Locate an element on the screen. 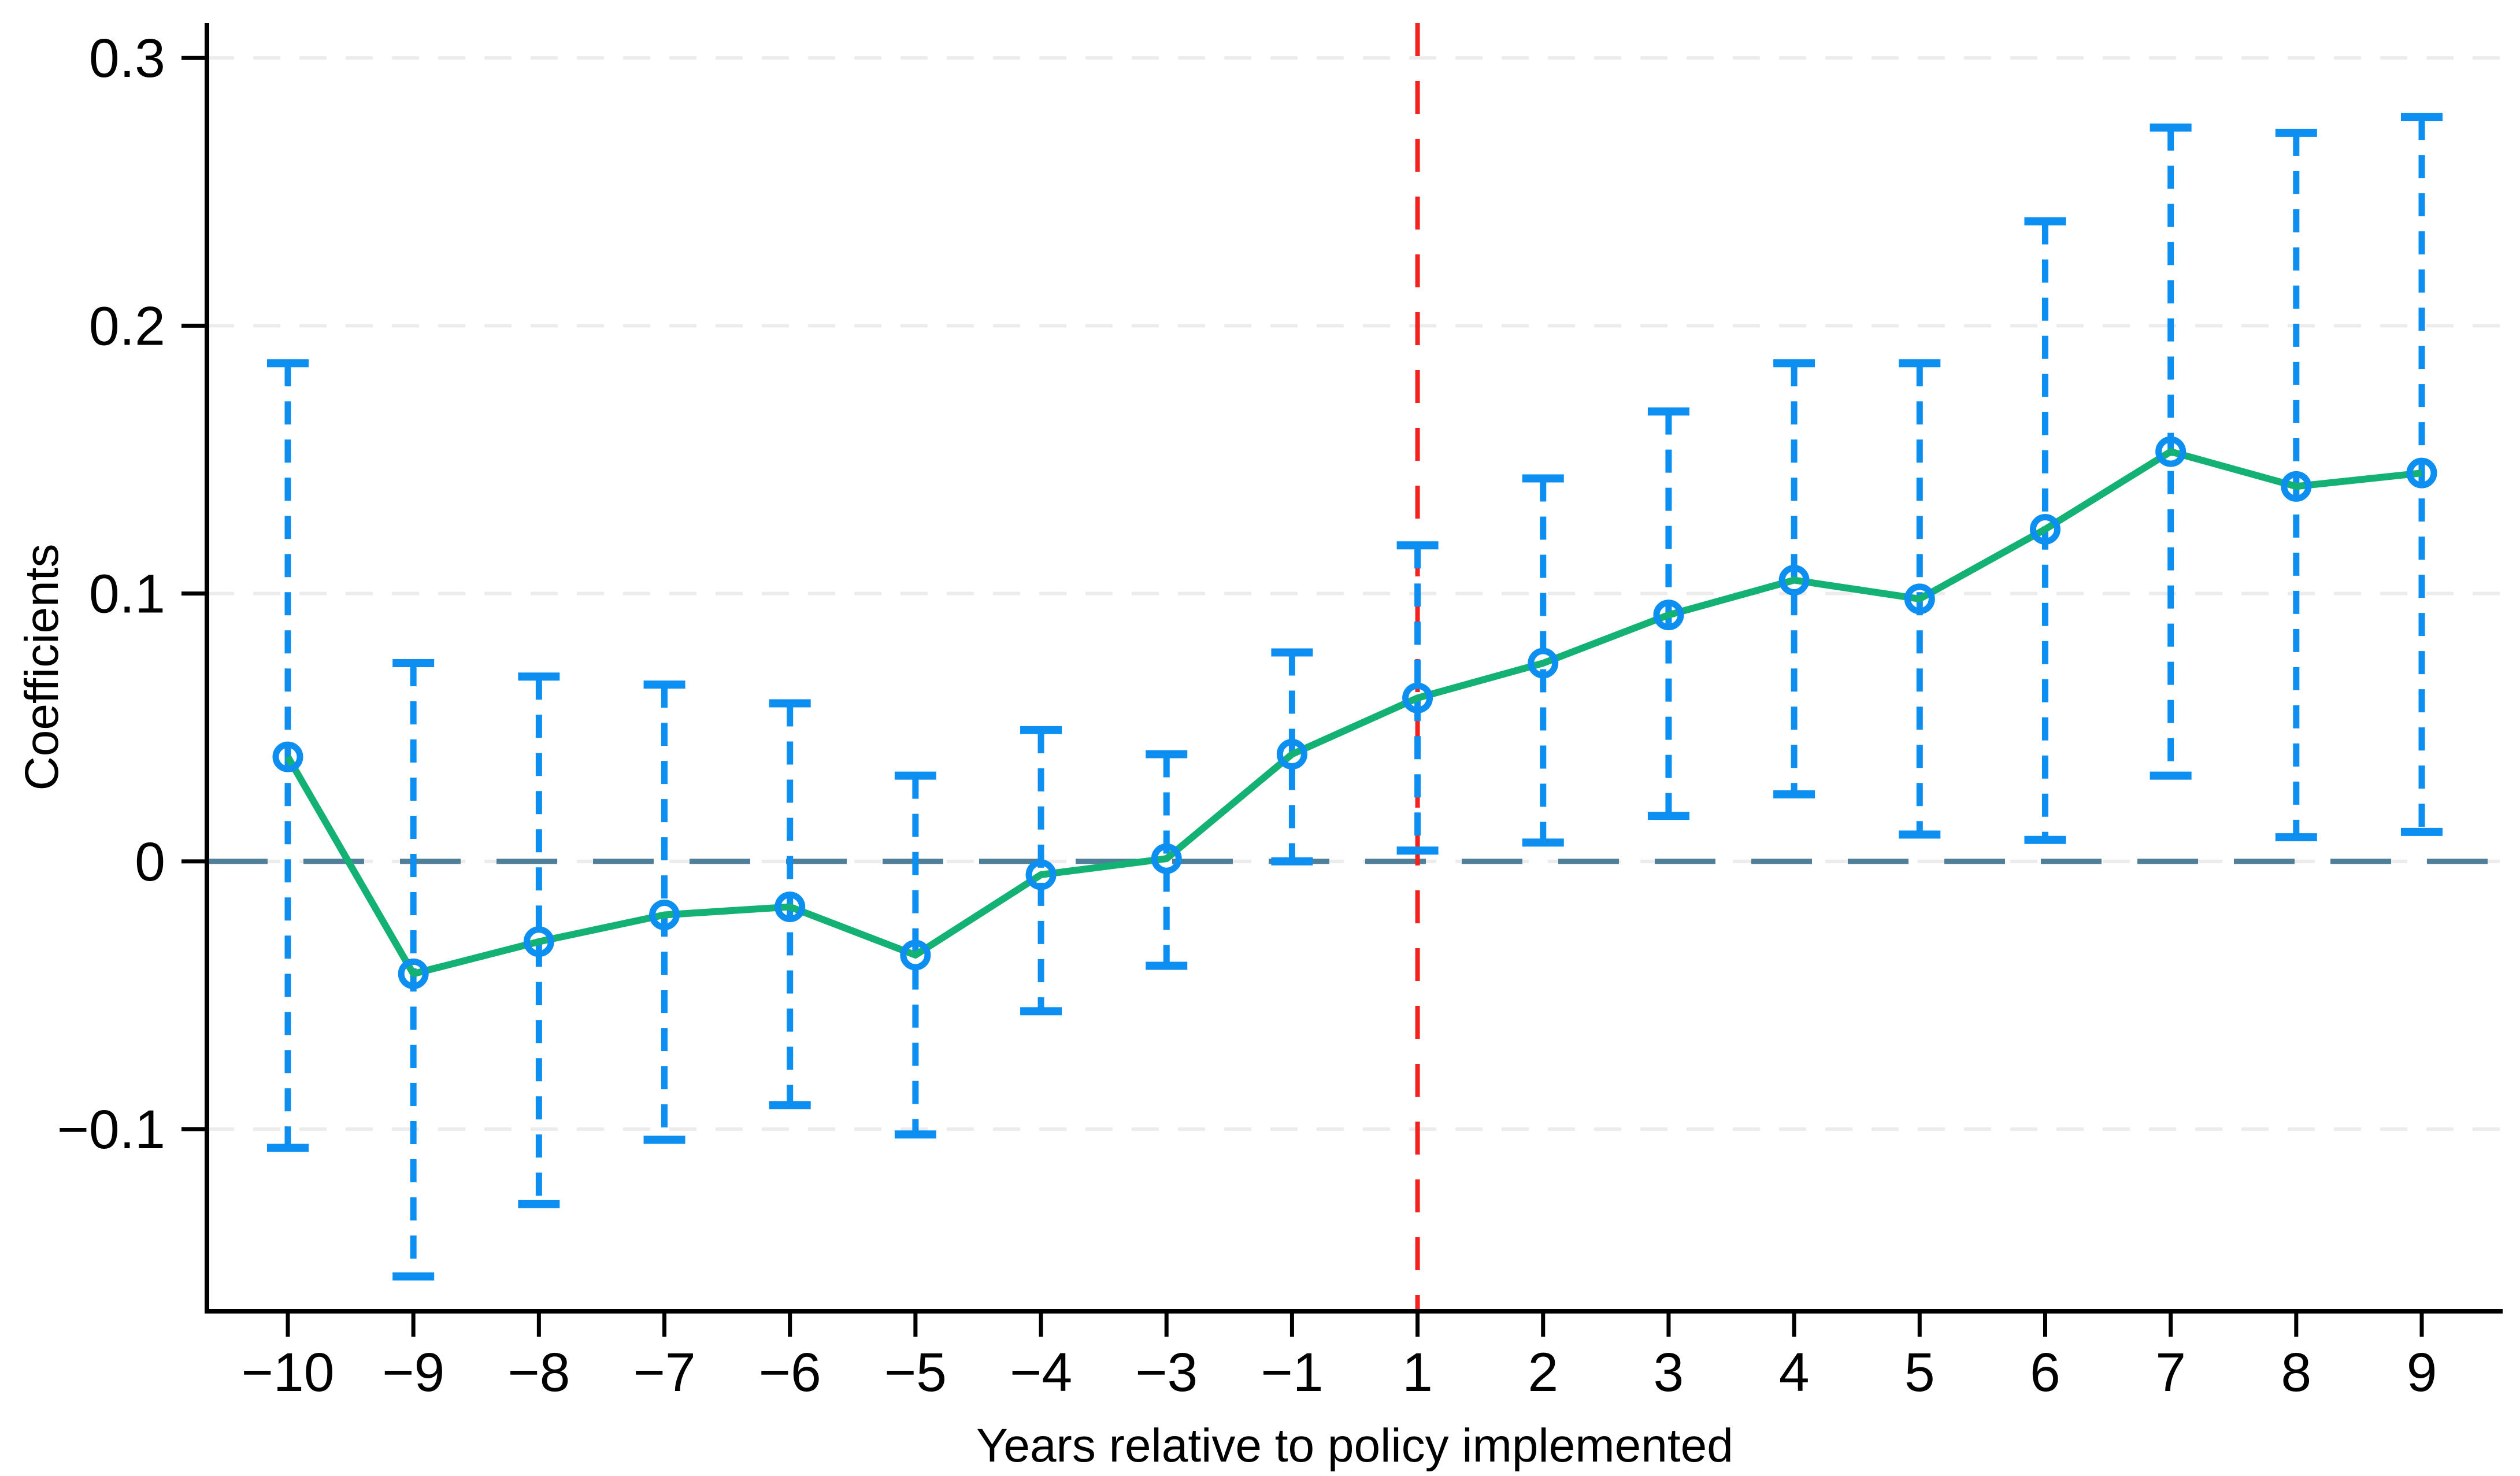 This screenshot has width=2520, height=1476. y-tick-label: 0.1 is located at coordinates (127, 594).